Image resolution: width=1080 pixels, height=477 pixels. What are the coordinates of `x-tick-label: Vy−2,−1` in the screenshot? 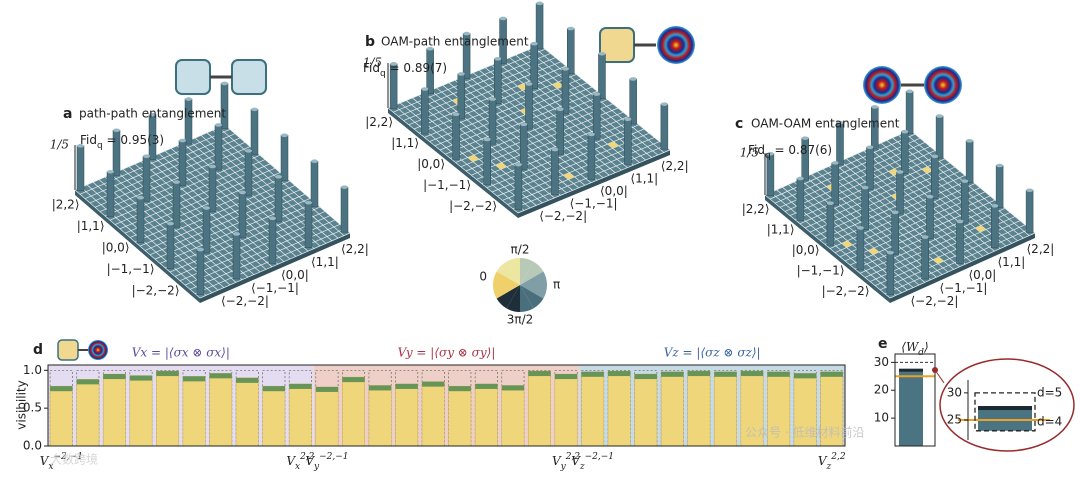 It's located at (326, 462).